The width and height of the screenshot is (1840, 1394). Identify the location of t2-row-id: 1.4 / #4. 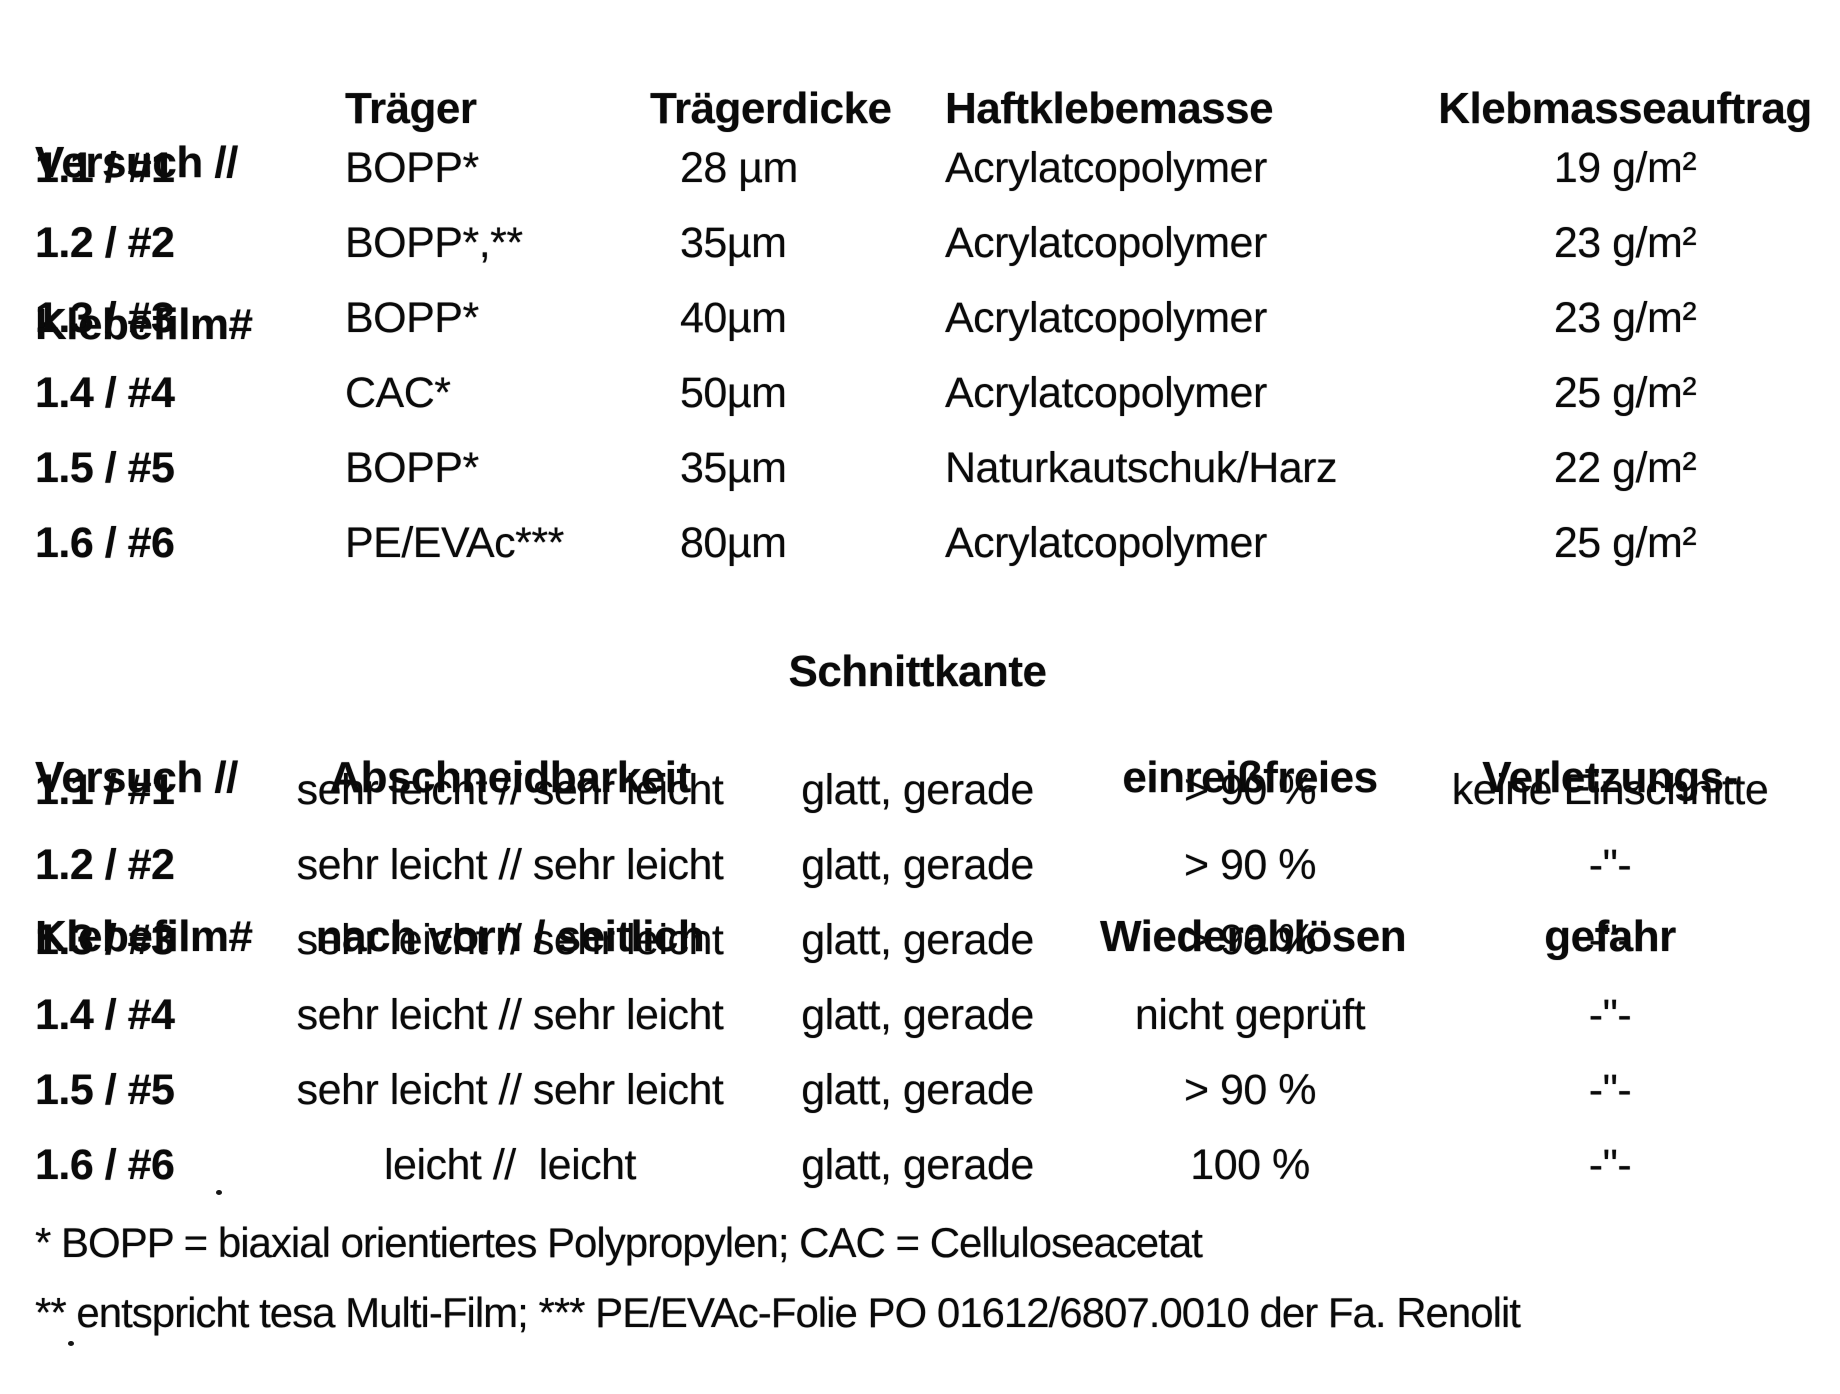
(105, 1015).